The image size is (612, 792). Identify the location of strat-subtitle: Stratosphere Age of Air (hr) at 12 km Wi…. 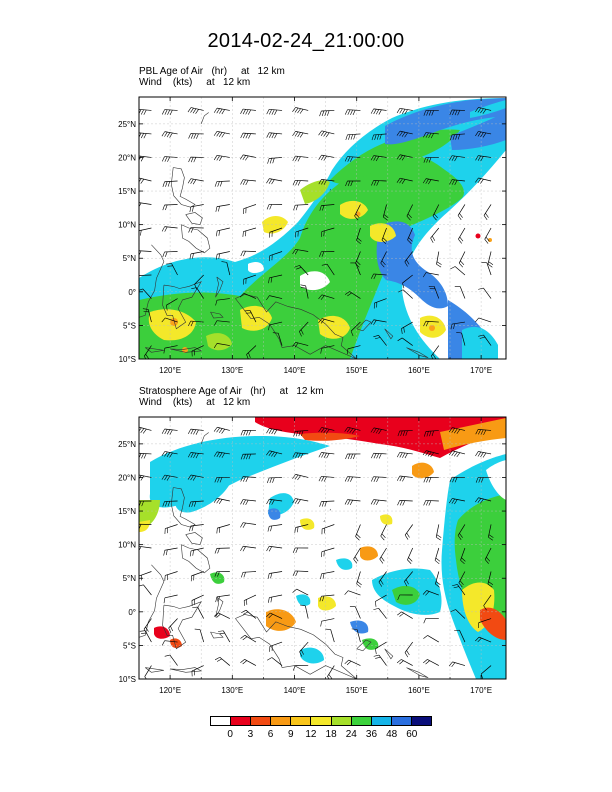
(231, 397).